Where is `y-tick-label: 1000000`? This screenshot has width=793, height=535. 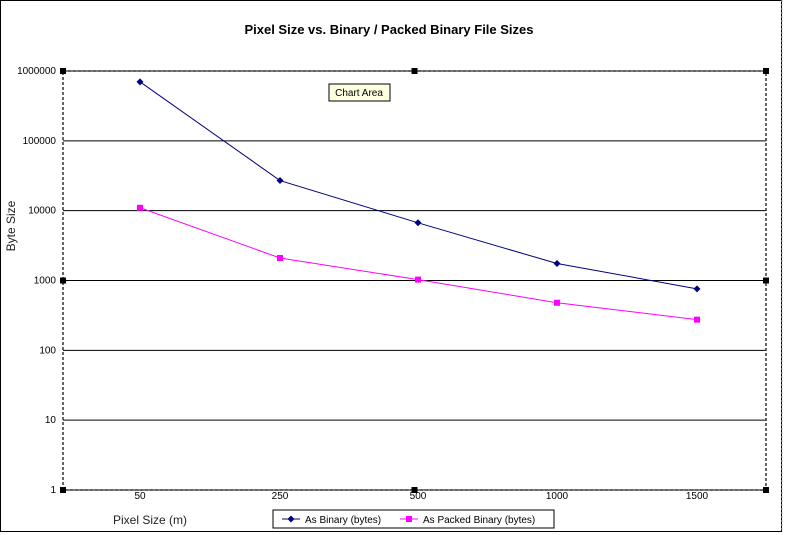
y-tick-label: 1000000 is located at coordinates (36, 71).